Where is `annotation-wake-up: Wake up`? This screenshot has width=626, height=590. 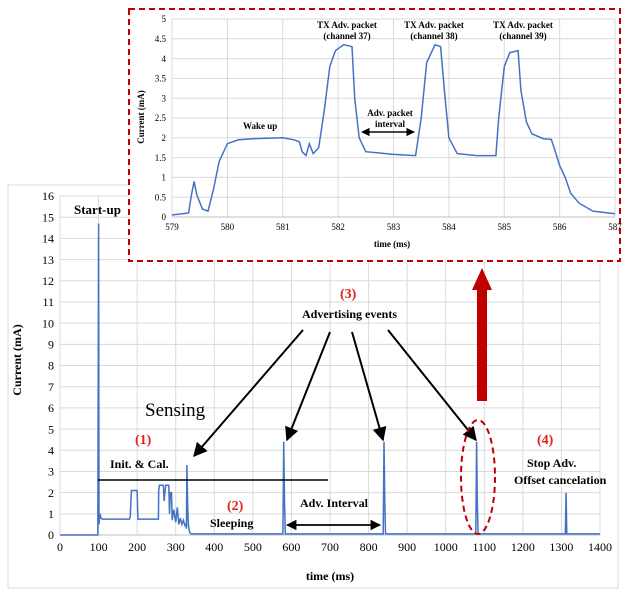 annotation-wake-up: Wake up is located at coordinates (260, 126).